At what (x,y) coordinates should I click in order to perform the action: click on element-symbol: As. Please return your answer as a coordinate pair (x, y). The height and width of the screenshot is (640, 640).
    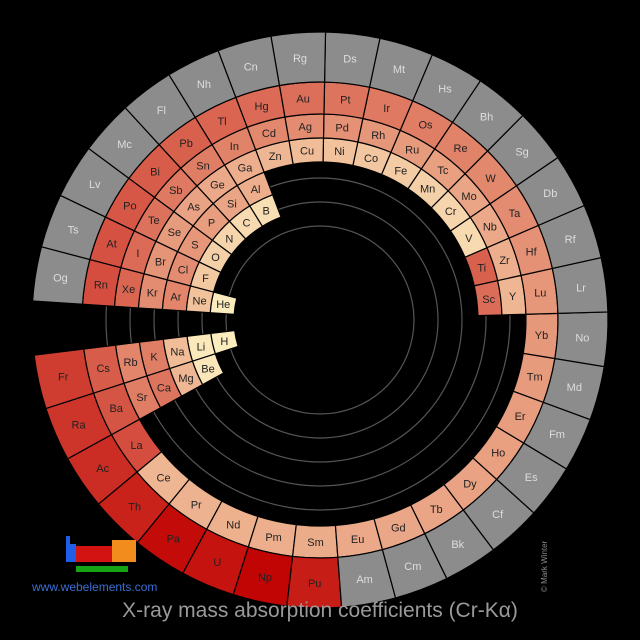
    Looking at the image, I should click on (193, 207).